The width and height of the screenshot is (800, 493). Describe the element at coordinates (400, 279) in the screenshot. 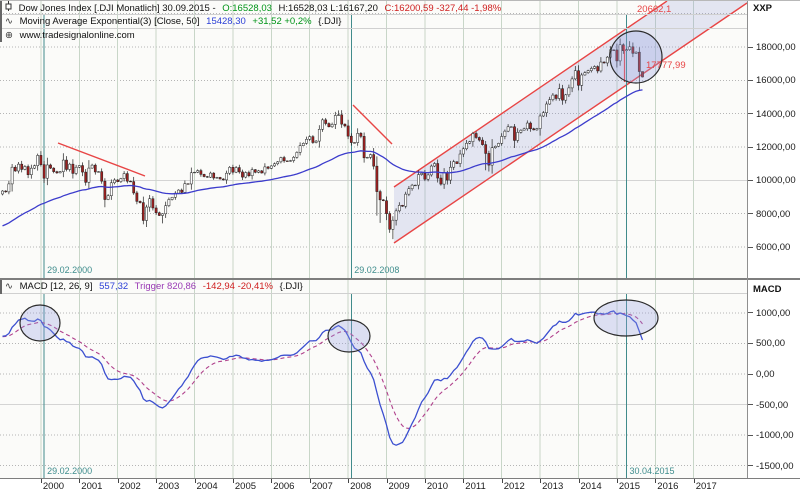

I see `panel-separator` at that location.